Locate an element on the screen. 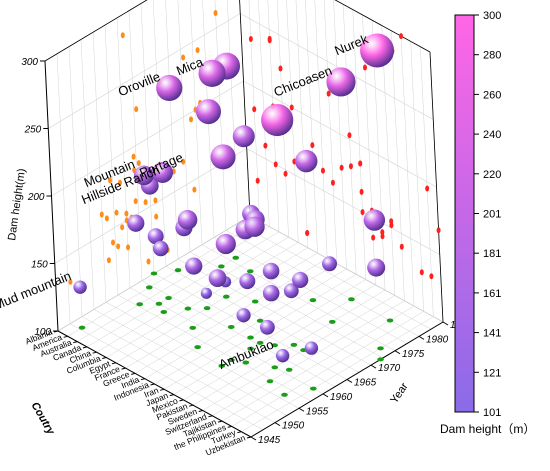  z-tick-label: 100 is located at coordinates (42, 332).